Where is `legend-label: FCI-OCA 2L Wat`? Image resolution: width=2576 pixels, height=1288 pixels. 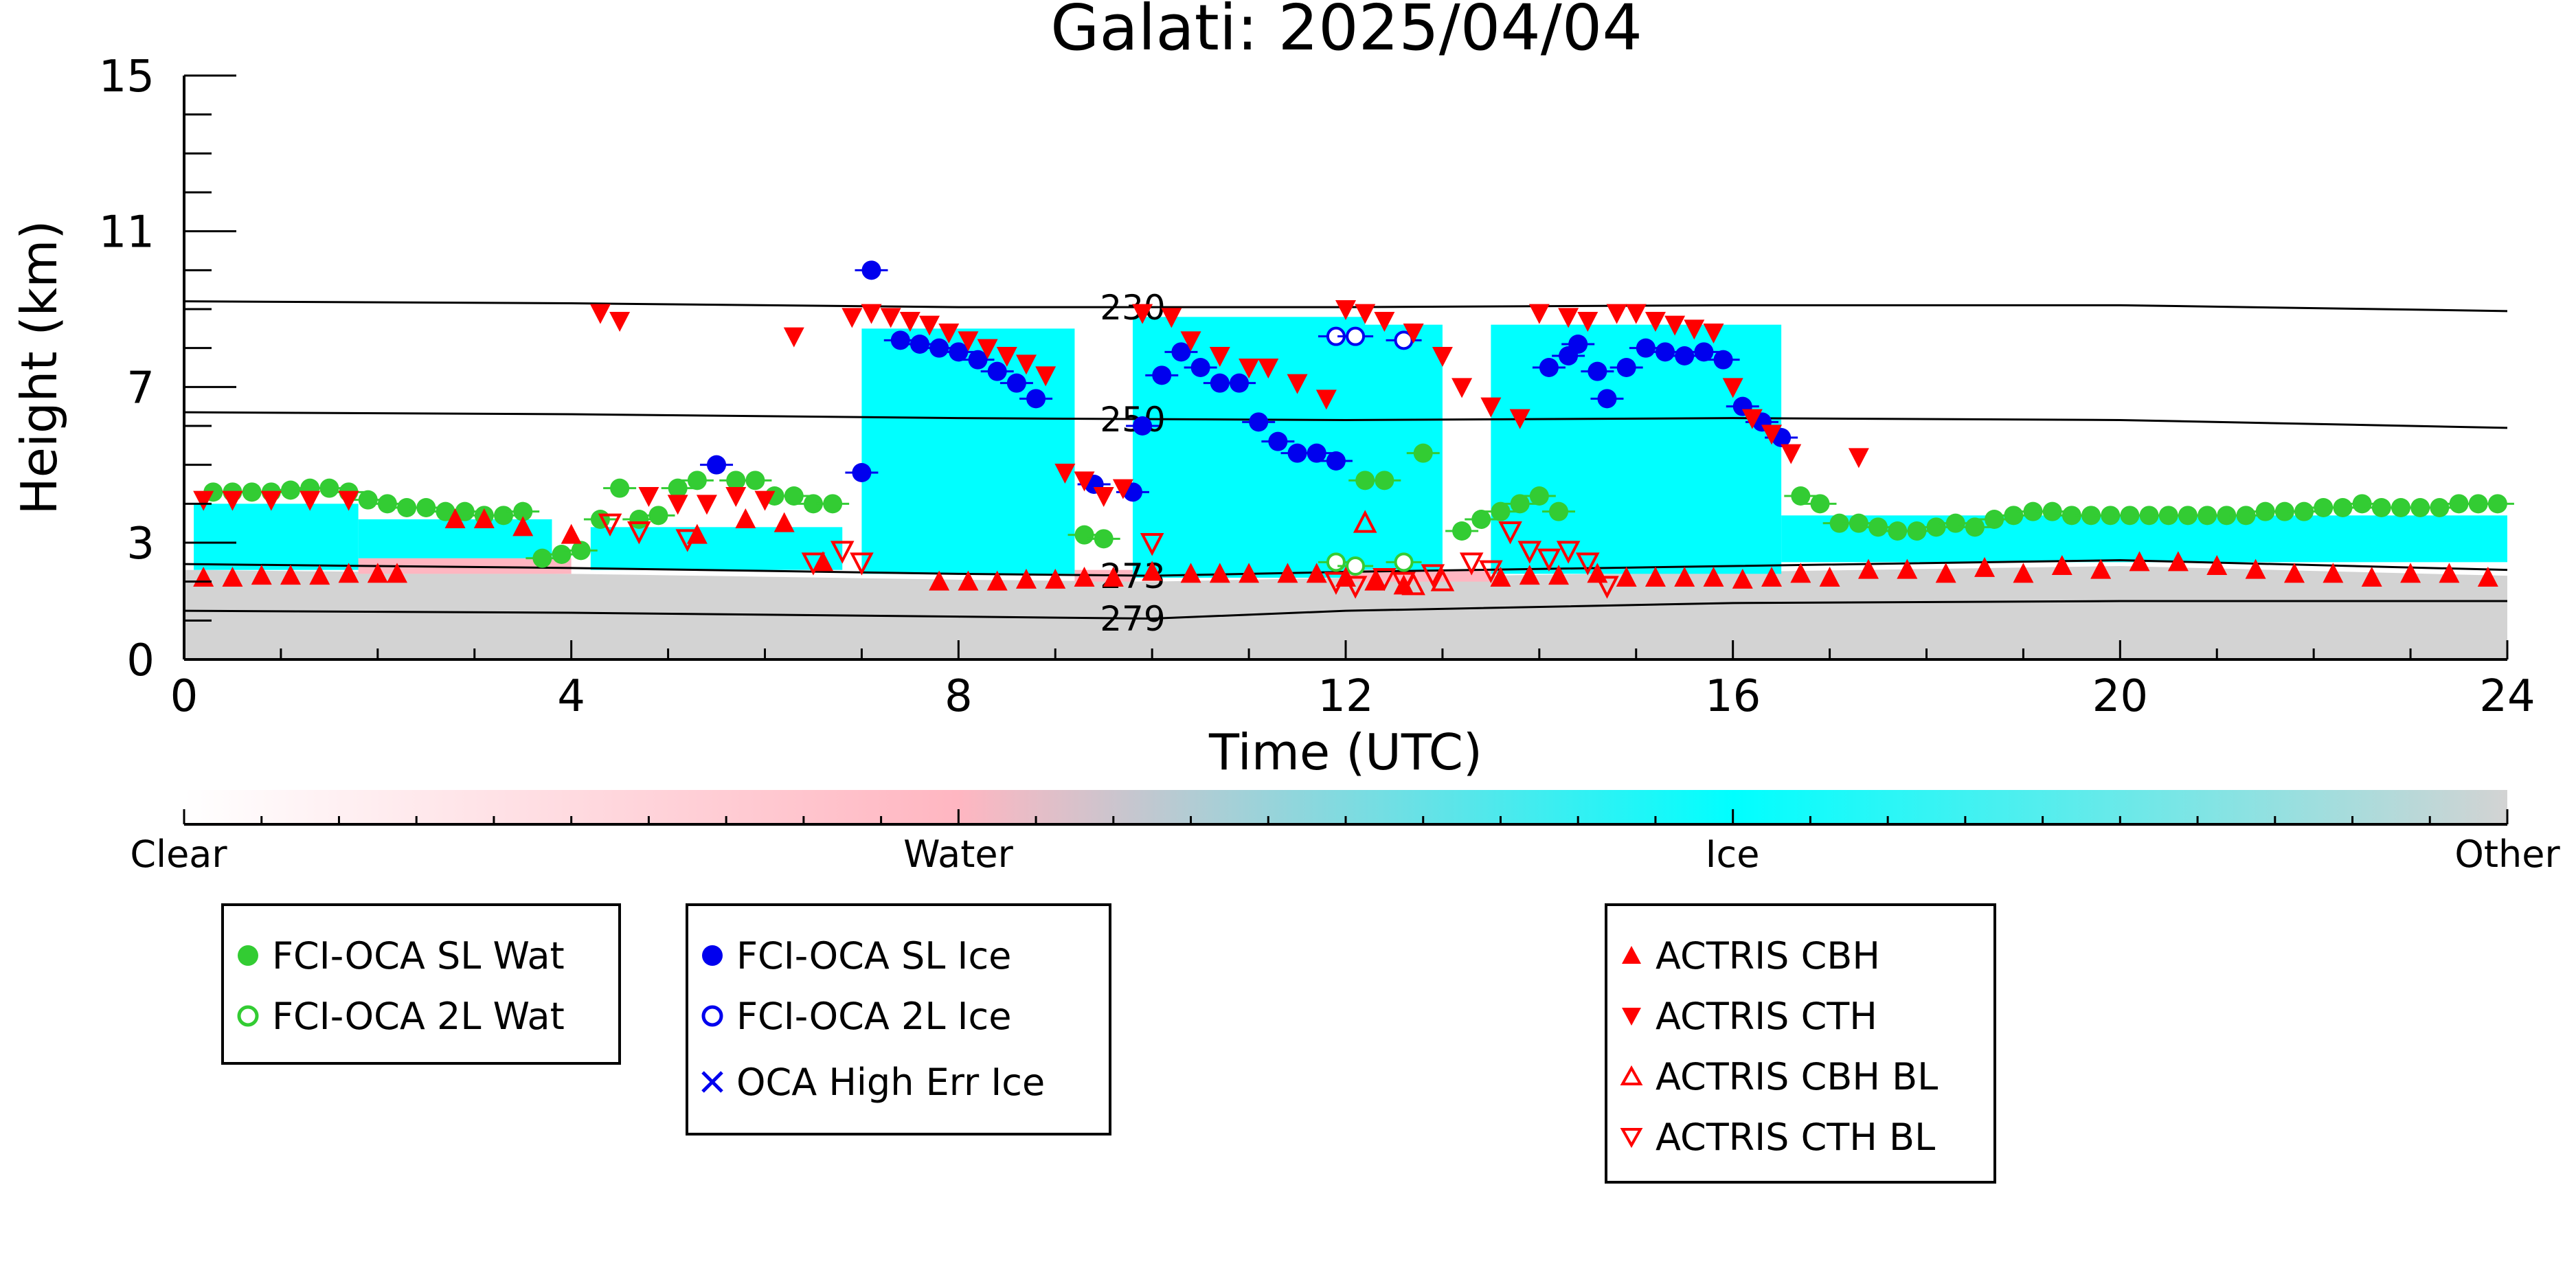
legend-label: FCI-OCA 2L Wat is located at coordinates (418, 1016).